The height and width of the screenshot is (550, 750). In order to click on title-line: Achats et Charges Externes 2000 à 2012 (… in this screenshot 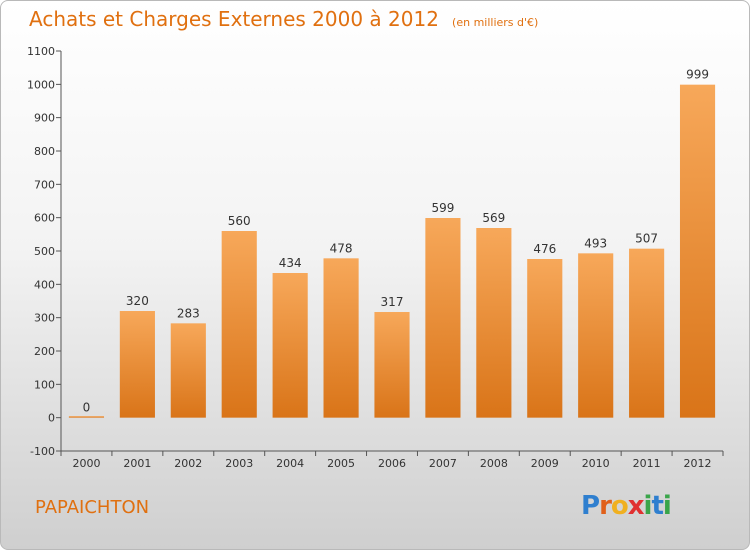, I will do `click(283, 19)`.